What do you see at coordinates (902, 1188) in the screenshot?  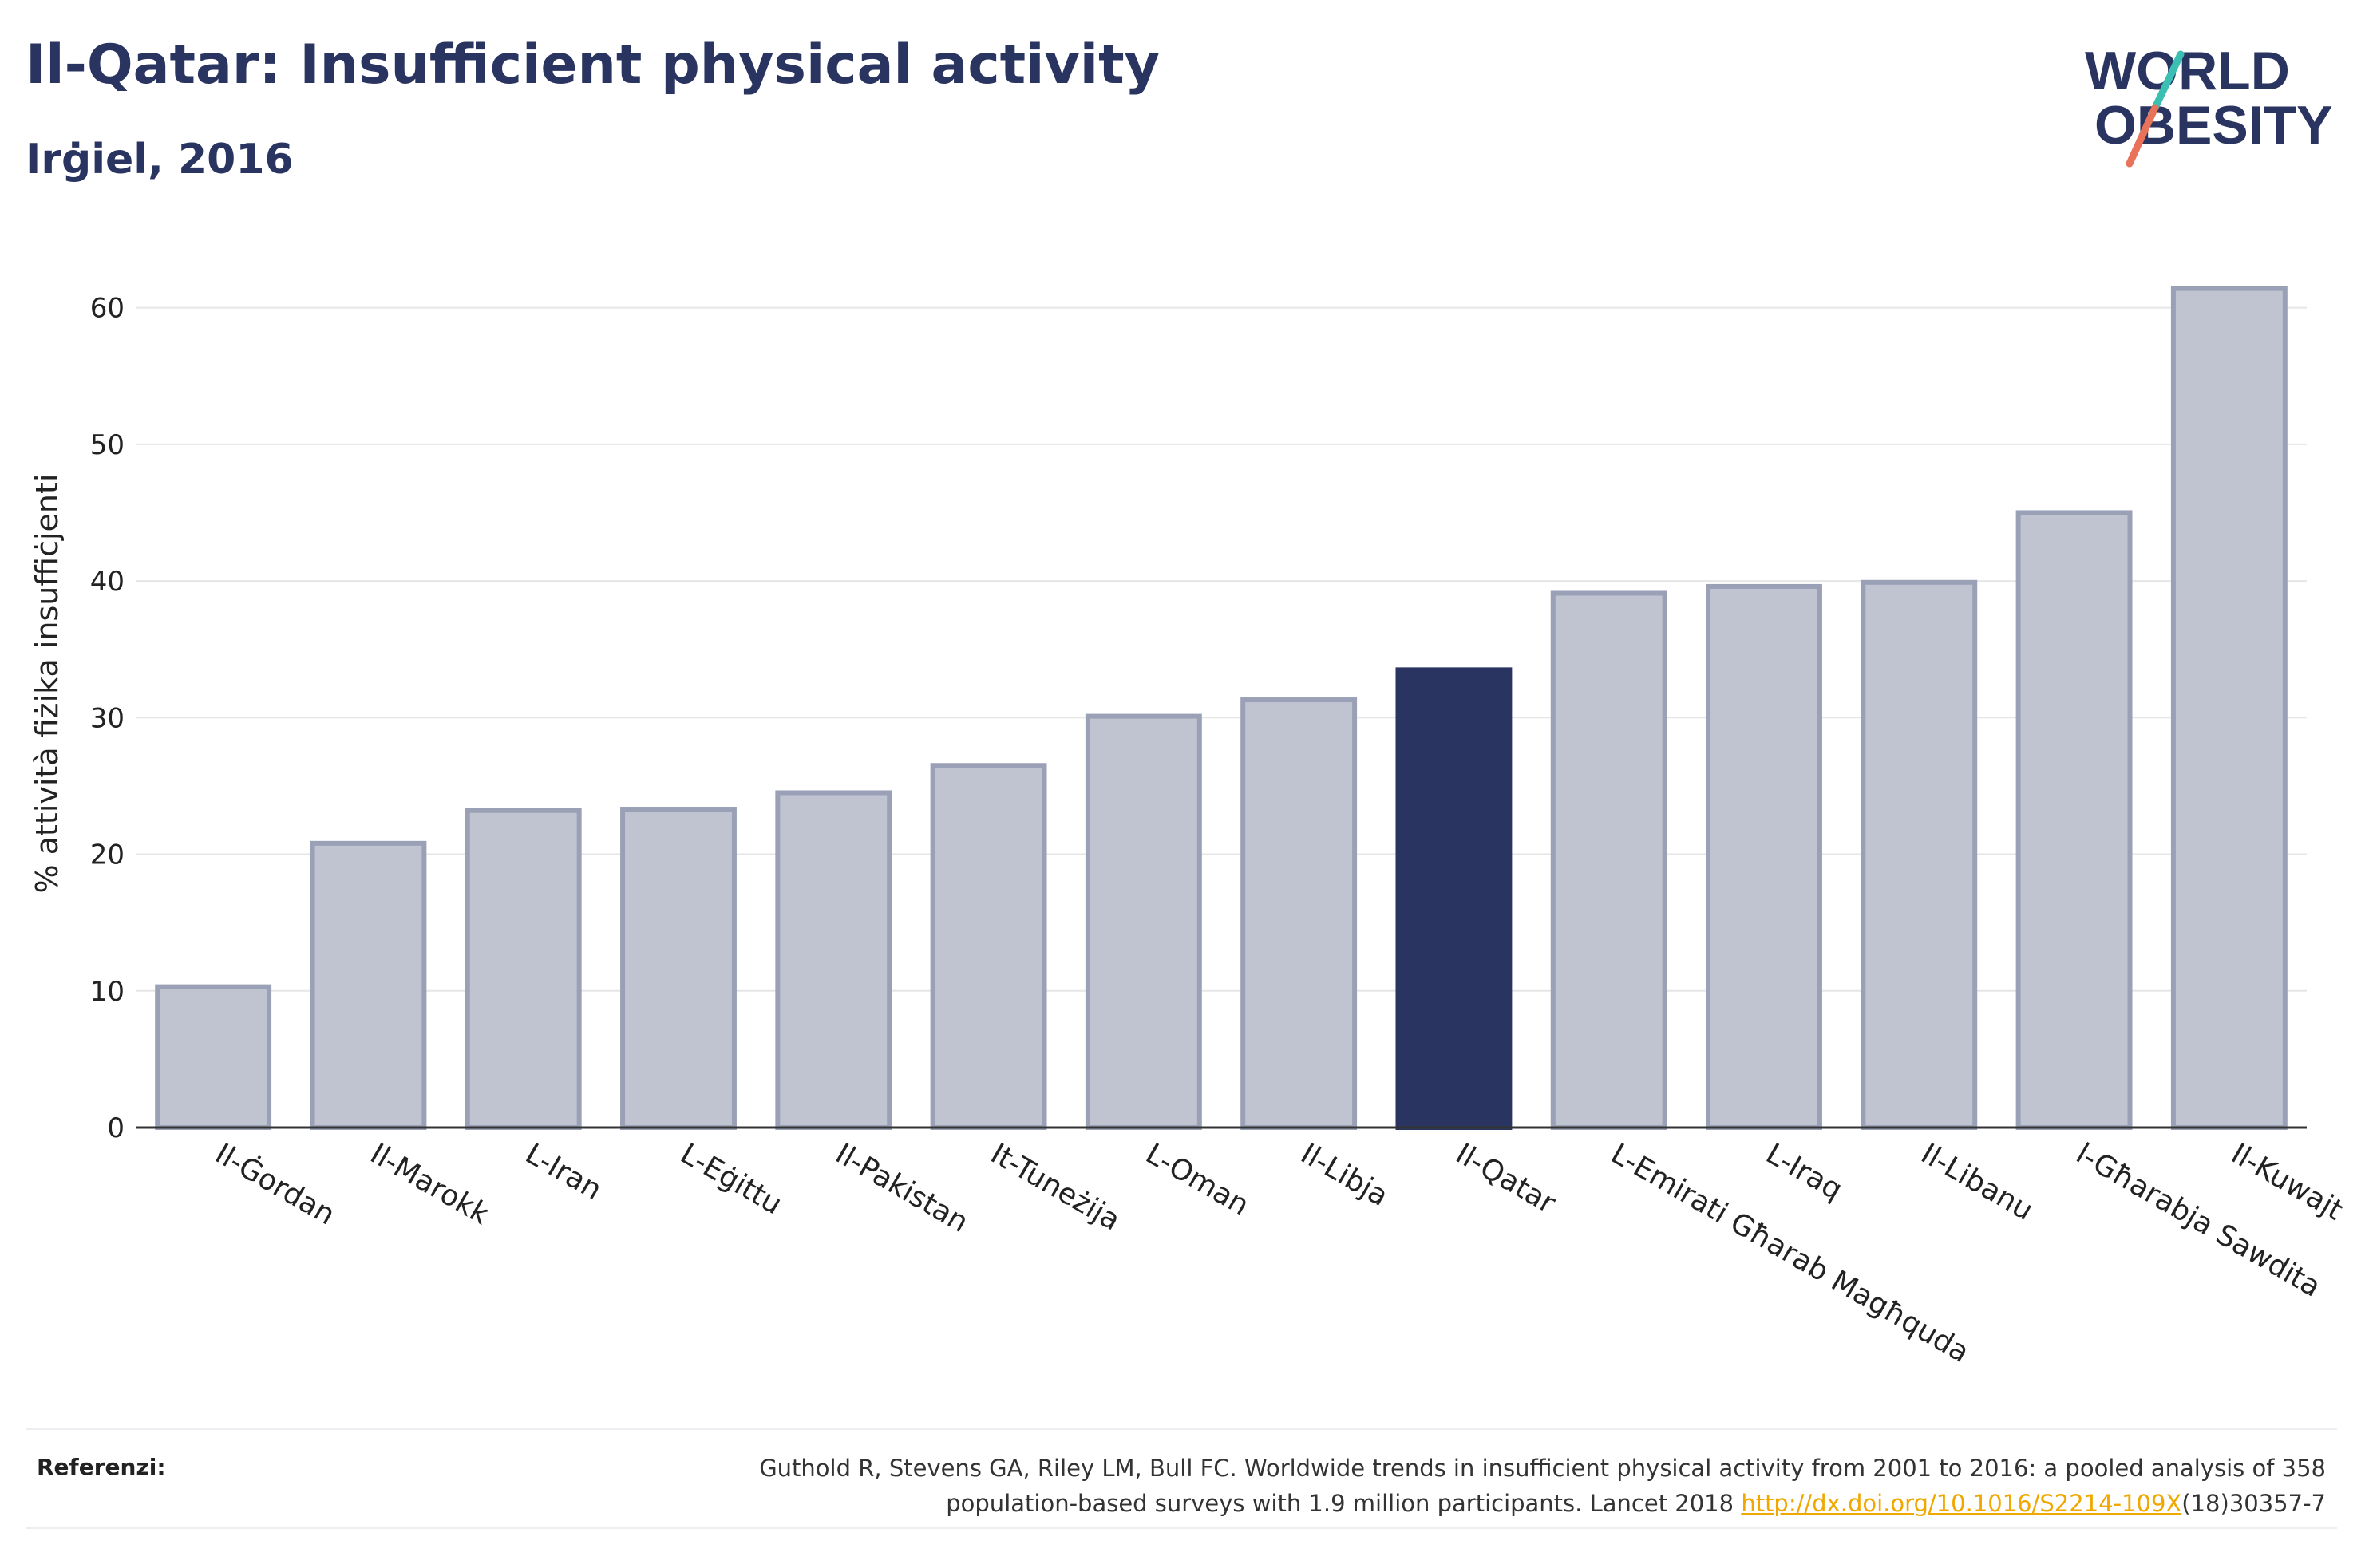 I see `x-tick-label: Il-Pakistan` at bounding box center [902, 1188].